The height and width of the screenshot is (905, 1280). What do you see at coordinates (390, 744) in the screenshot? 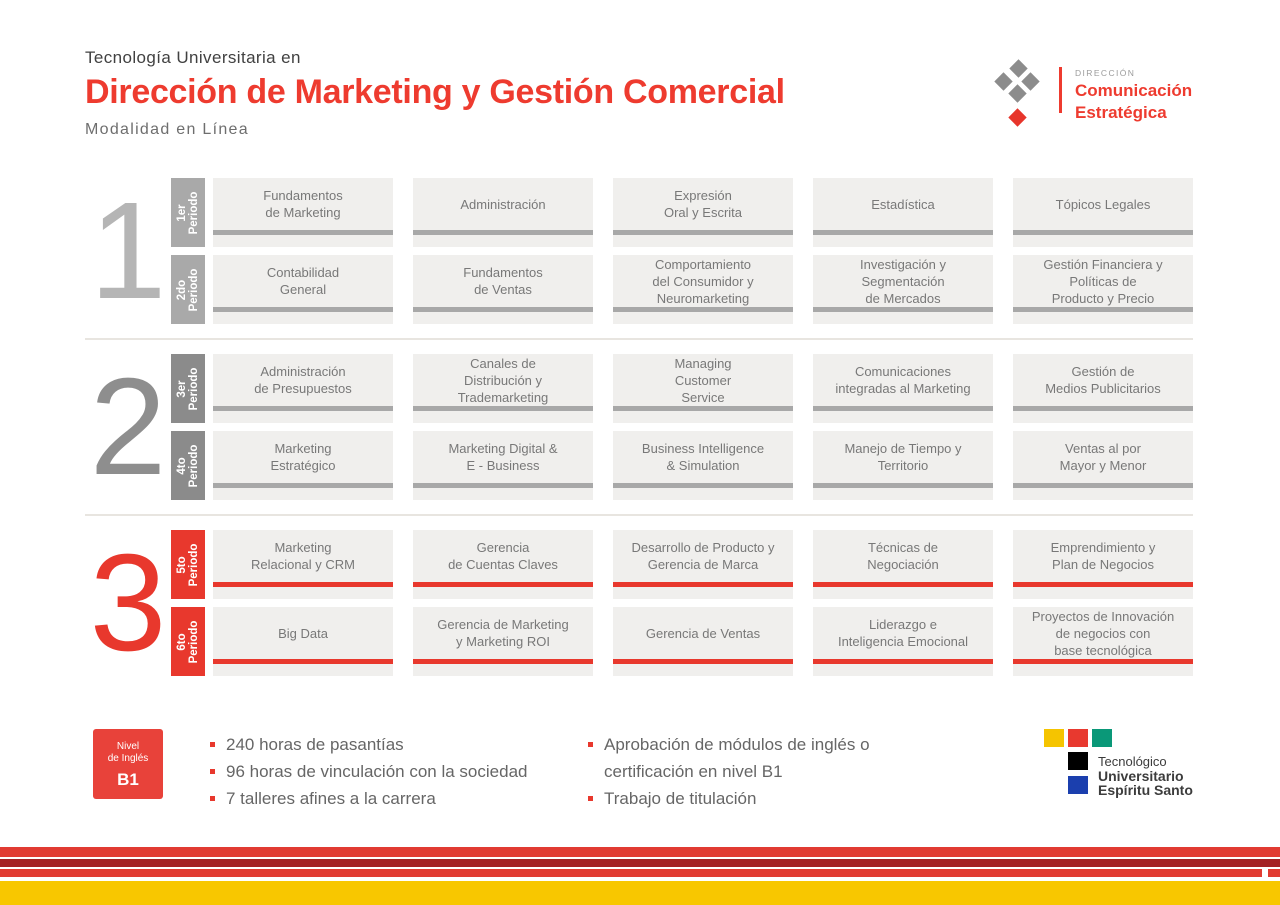
I see `list-item: 240 horas de pasantías` at bounding box center [390, 744].